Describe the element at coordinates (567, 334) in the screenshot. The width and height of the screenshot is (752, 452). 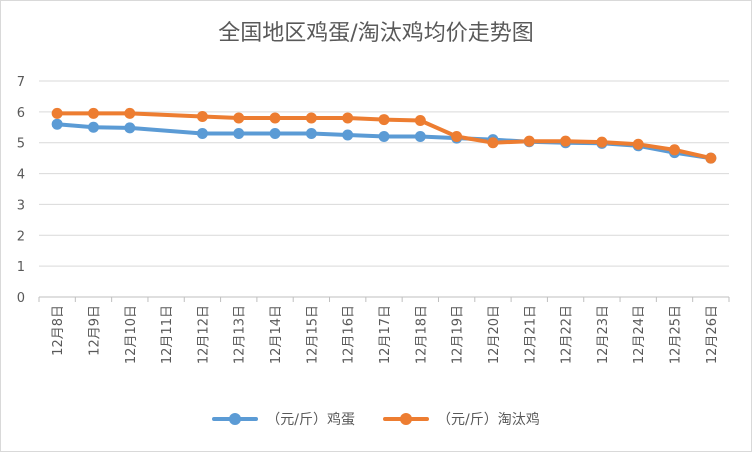
I see `x-tick-label: 12月22日` at that location.